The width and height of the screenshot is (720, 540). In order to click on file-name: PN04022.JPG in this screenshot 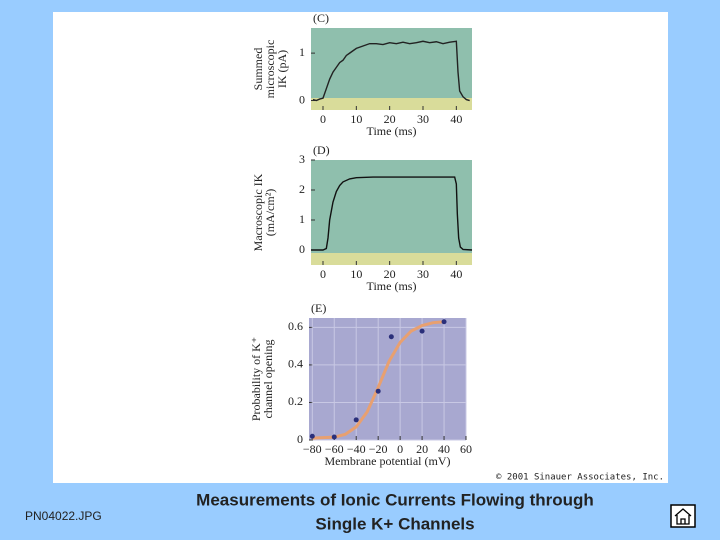, I will do `click(63, 516)`.